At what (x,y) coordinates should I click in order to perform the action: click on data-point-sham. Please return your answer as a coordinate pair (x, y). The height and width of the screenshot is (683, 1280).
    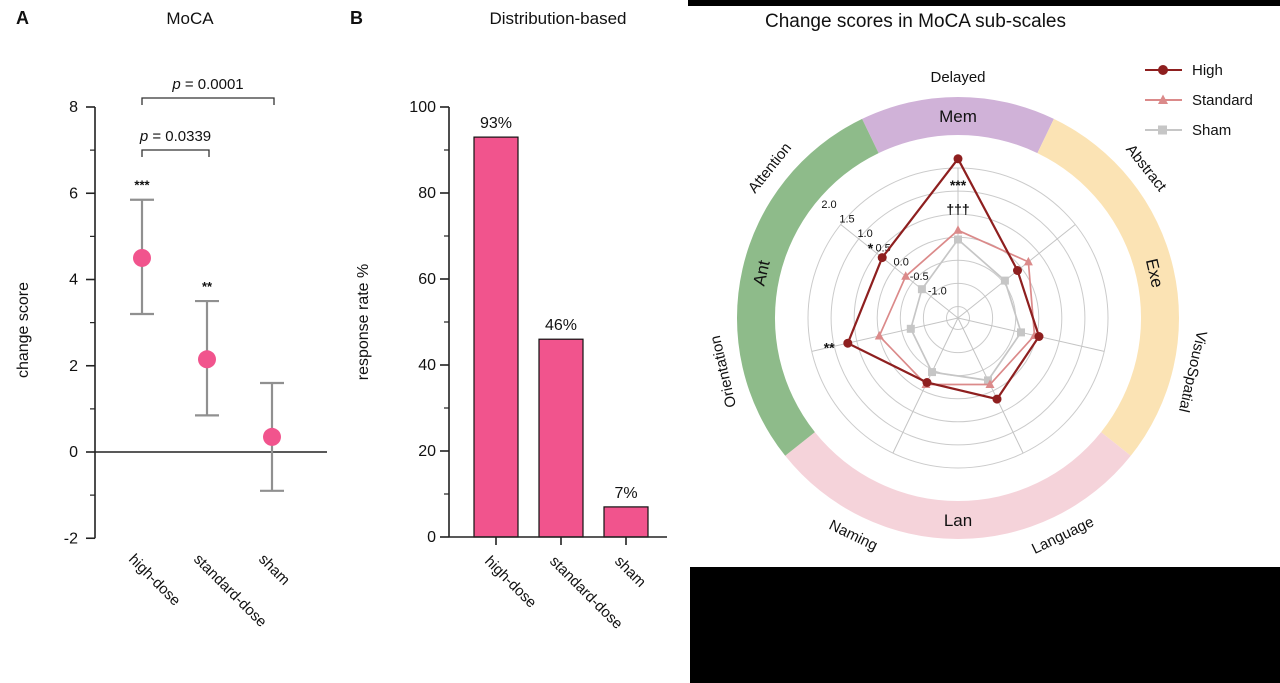
    Looking at the image, I should click on (272, 436).